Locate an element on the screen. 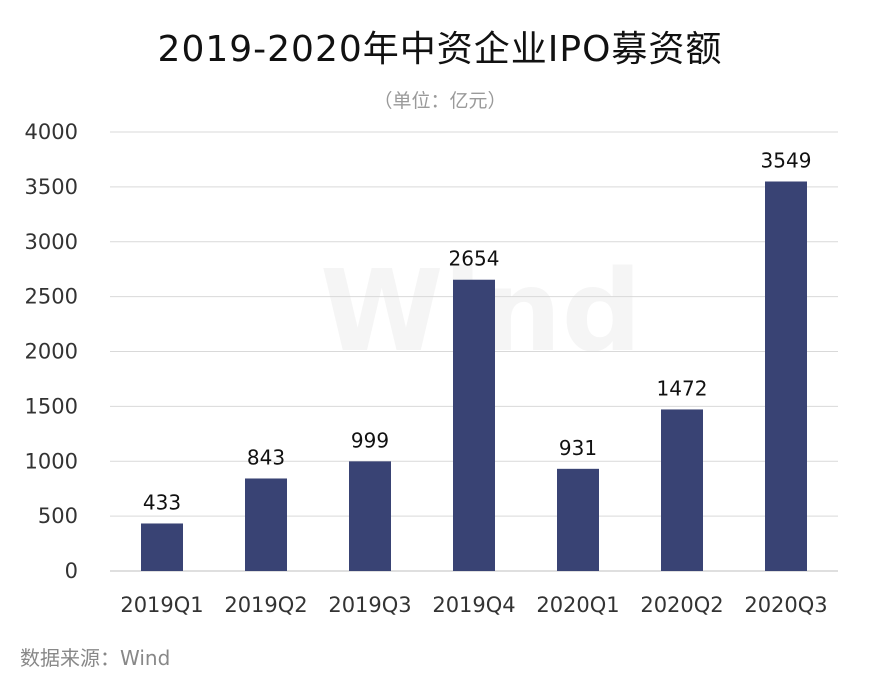 Image resolution: width=880 pixels, height=693 pixels. data-label: 433 is located at coordinates (162, 502).